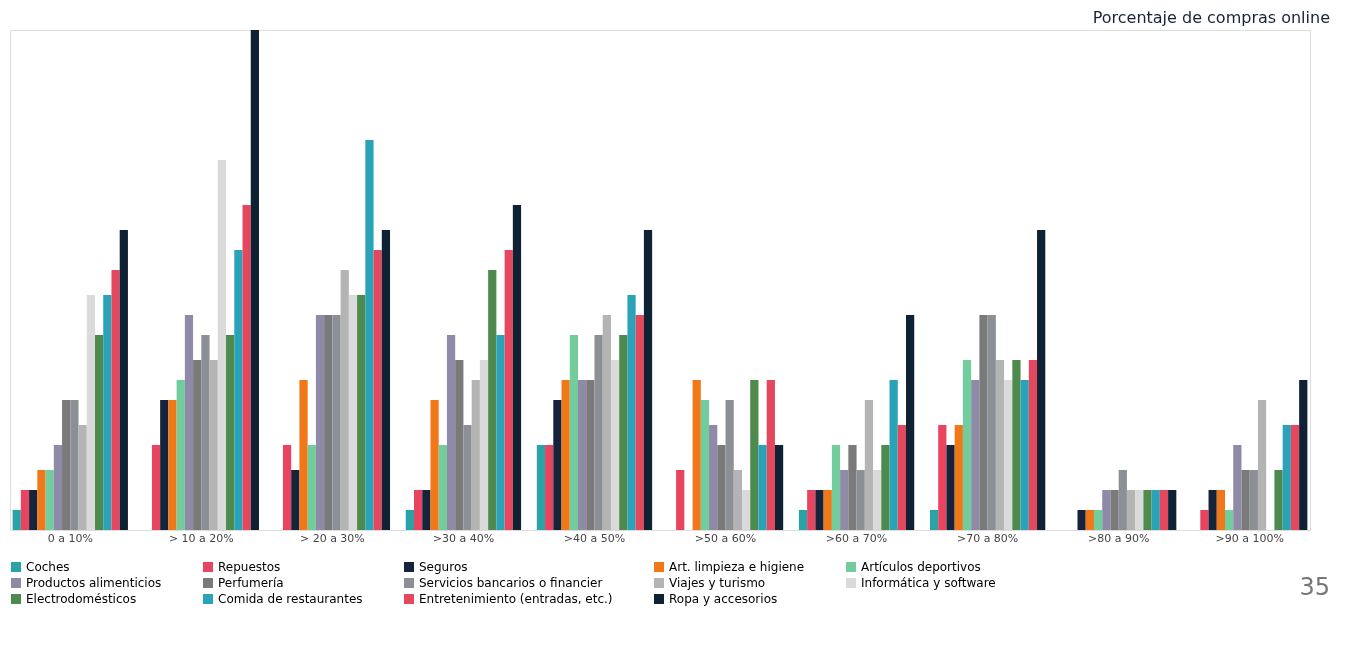 The height and width of the screenshot is (669, 1364). Describe the element at coordinates (737, 567) in the screenshot. I see `legend-label: Art. limpieza e higiene` at that location.